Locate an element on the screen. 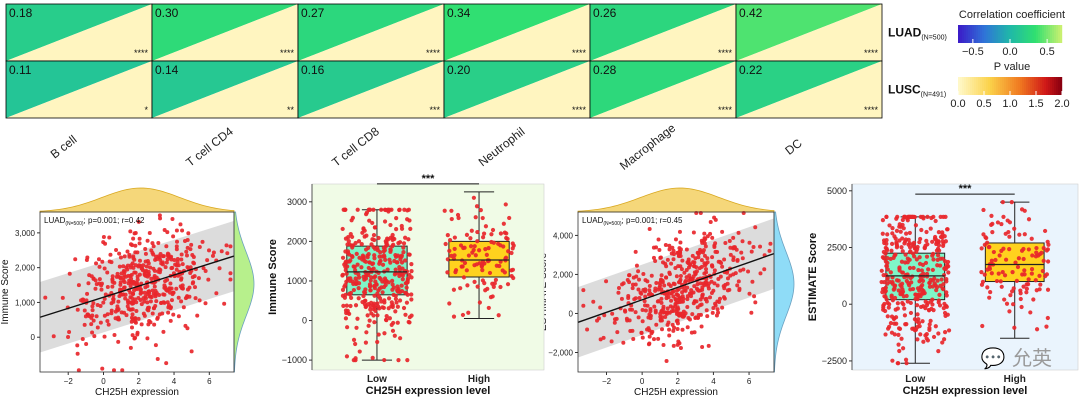 This screenshot has height=405, width=1080. heatmap-cell-stars: ** is located at coordinates (291, 110).